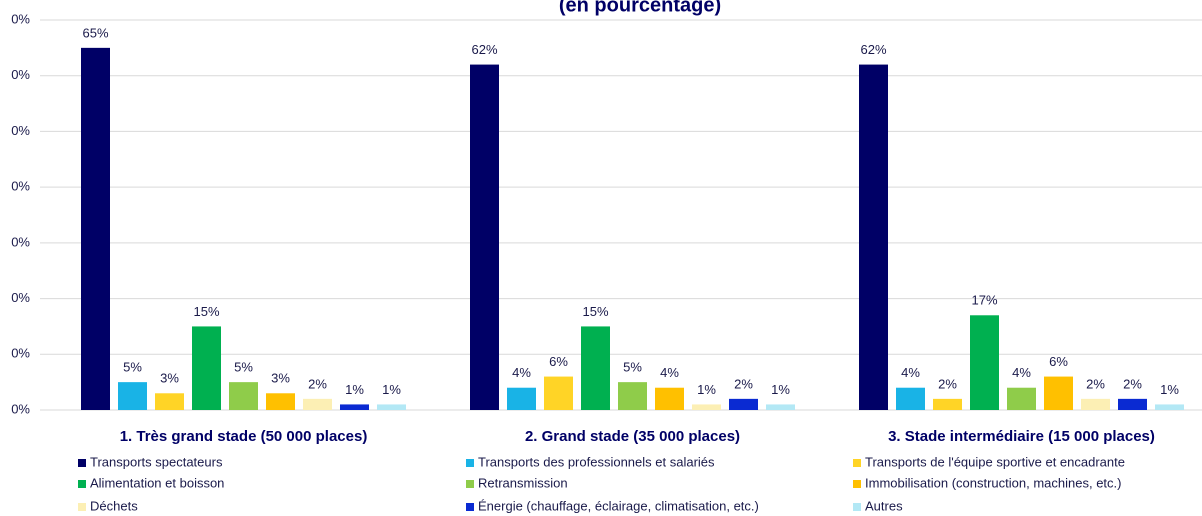 The width and height of the screenshot is (1202, 516). Describe the element at coordinates (884, 505) in the screenshot. I see `legend-label: Autres` at that location.